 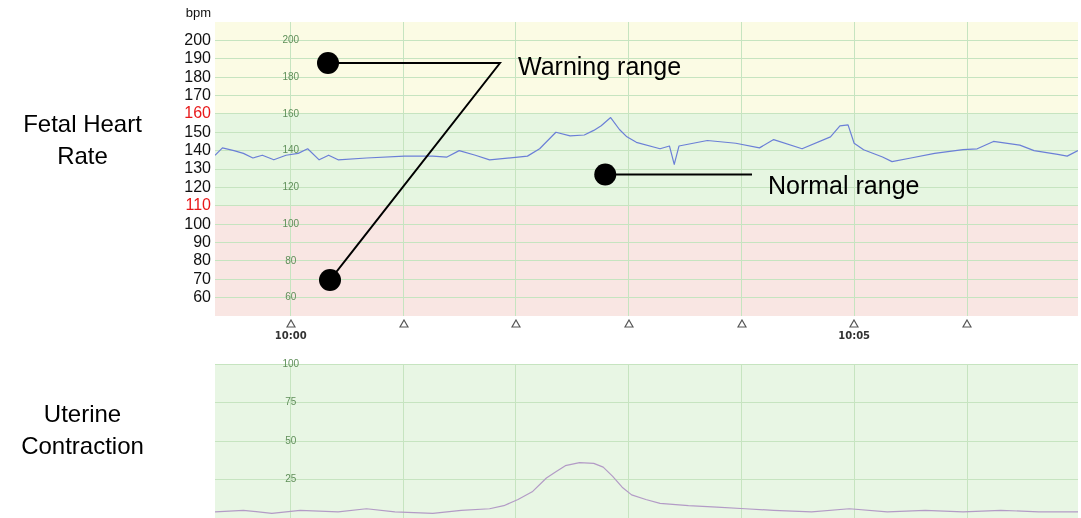 I want to click on y-tick-label: 160, so click(x=198, y=113).